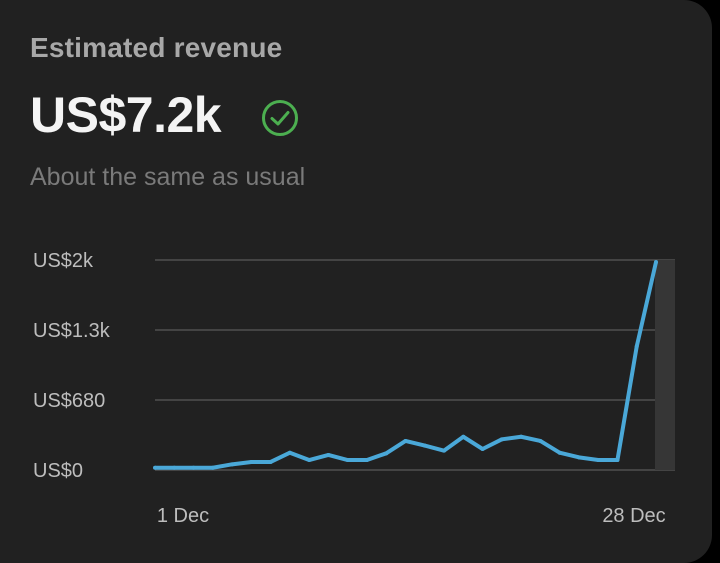 Image resolution: width=720 pixels, height=563 pixels. Describe the element at coordinates (665, 365) in the screenshot. I see `current-day-highlight` at that location.